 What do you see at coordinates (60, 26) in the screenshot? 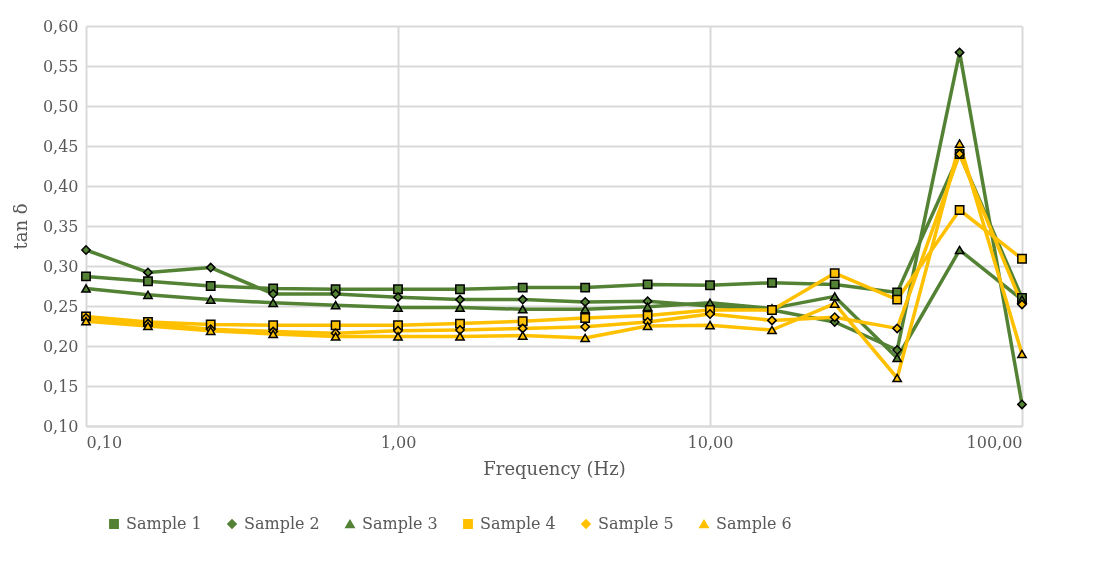
I see `y-tick-label: 0,60` at bounding box center [60, 26].